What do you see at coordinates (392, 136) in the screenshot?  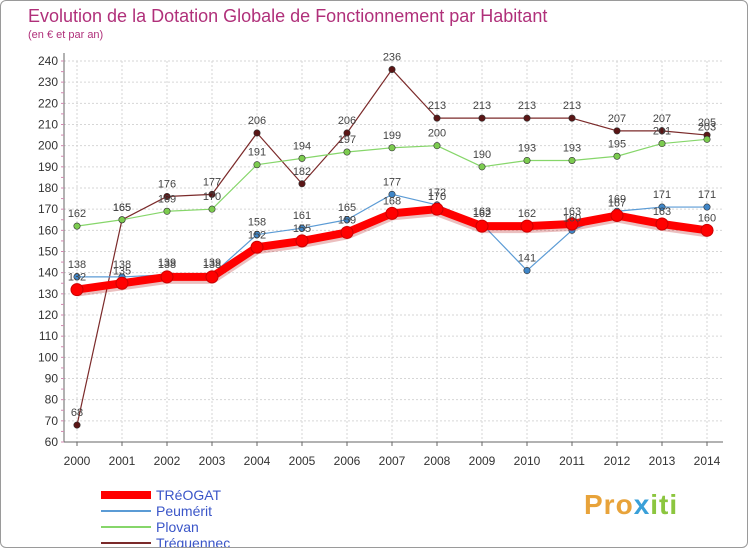 I see `data-label: 199` at bounding box center [392, 136].